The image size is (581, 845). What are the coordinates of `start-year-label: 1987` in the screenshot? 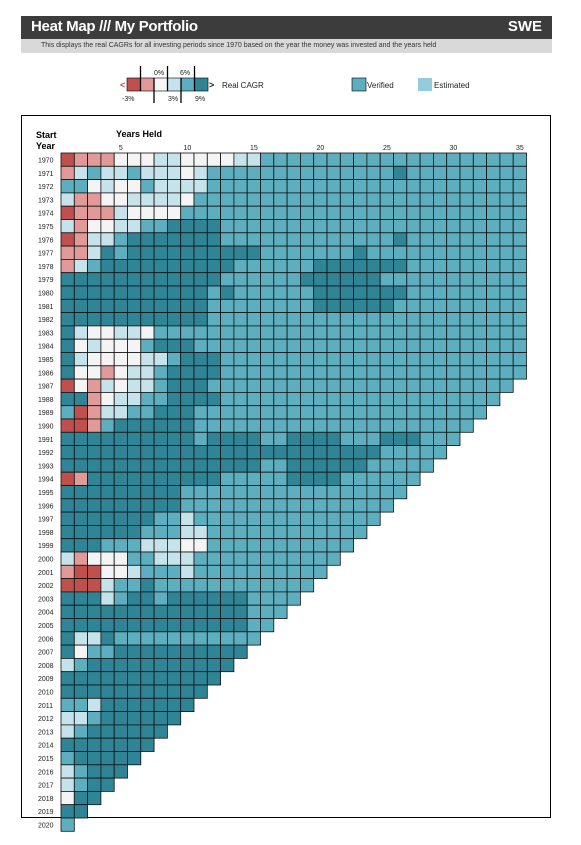 It's located at (46, 387).